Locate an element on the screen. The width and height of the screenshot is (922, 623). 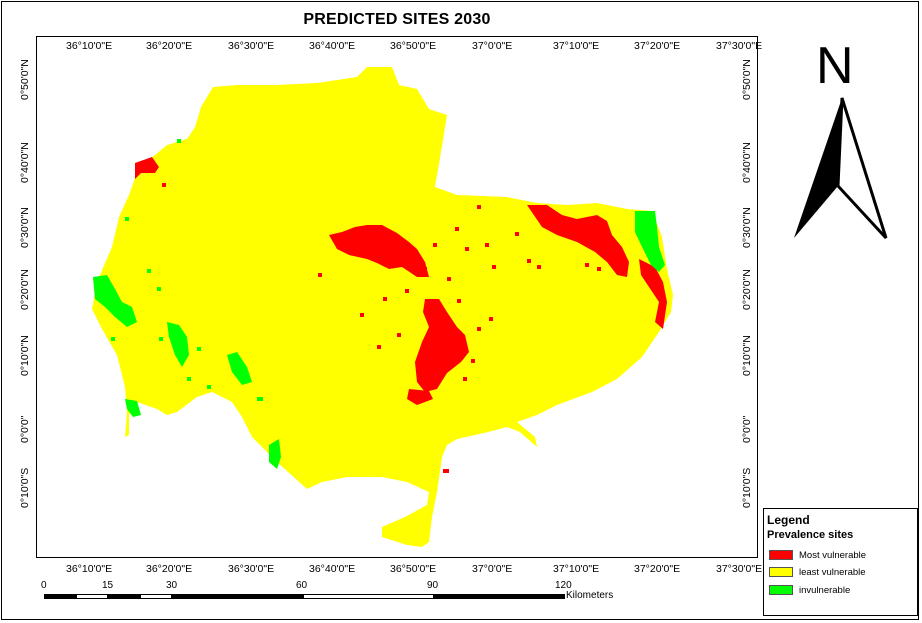
legend-swatch-least is located at coordinates (781, 572).